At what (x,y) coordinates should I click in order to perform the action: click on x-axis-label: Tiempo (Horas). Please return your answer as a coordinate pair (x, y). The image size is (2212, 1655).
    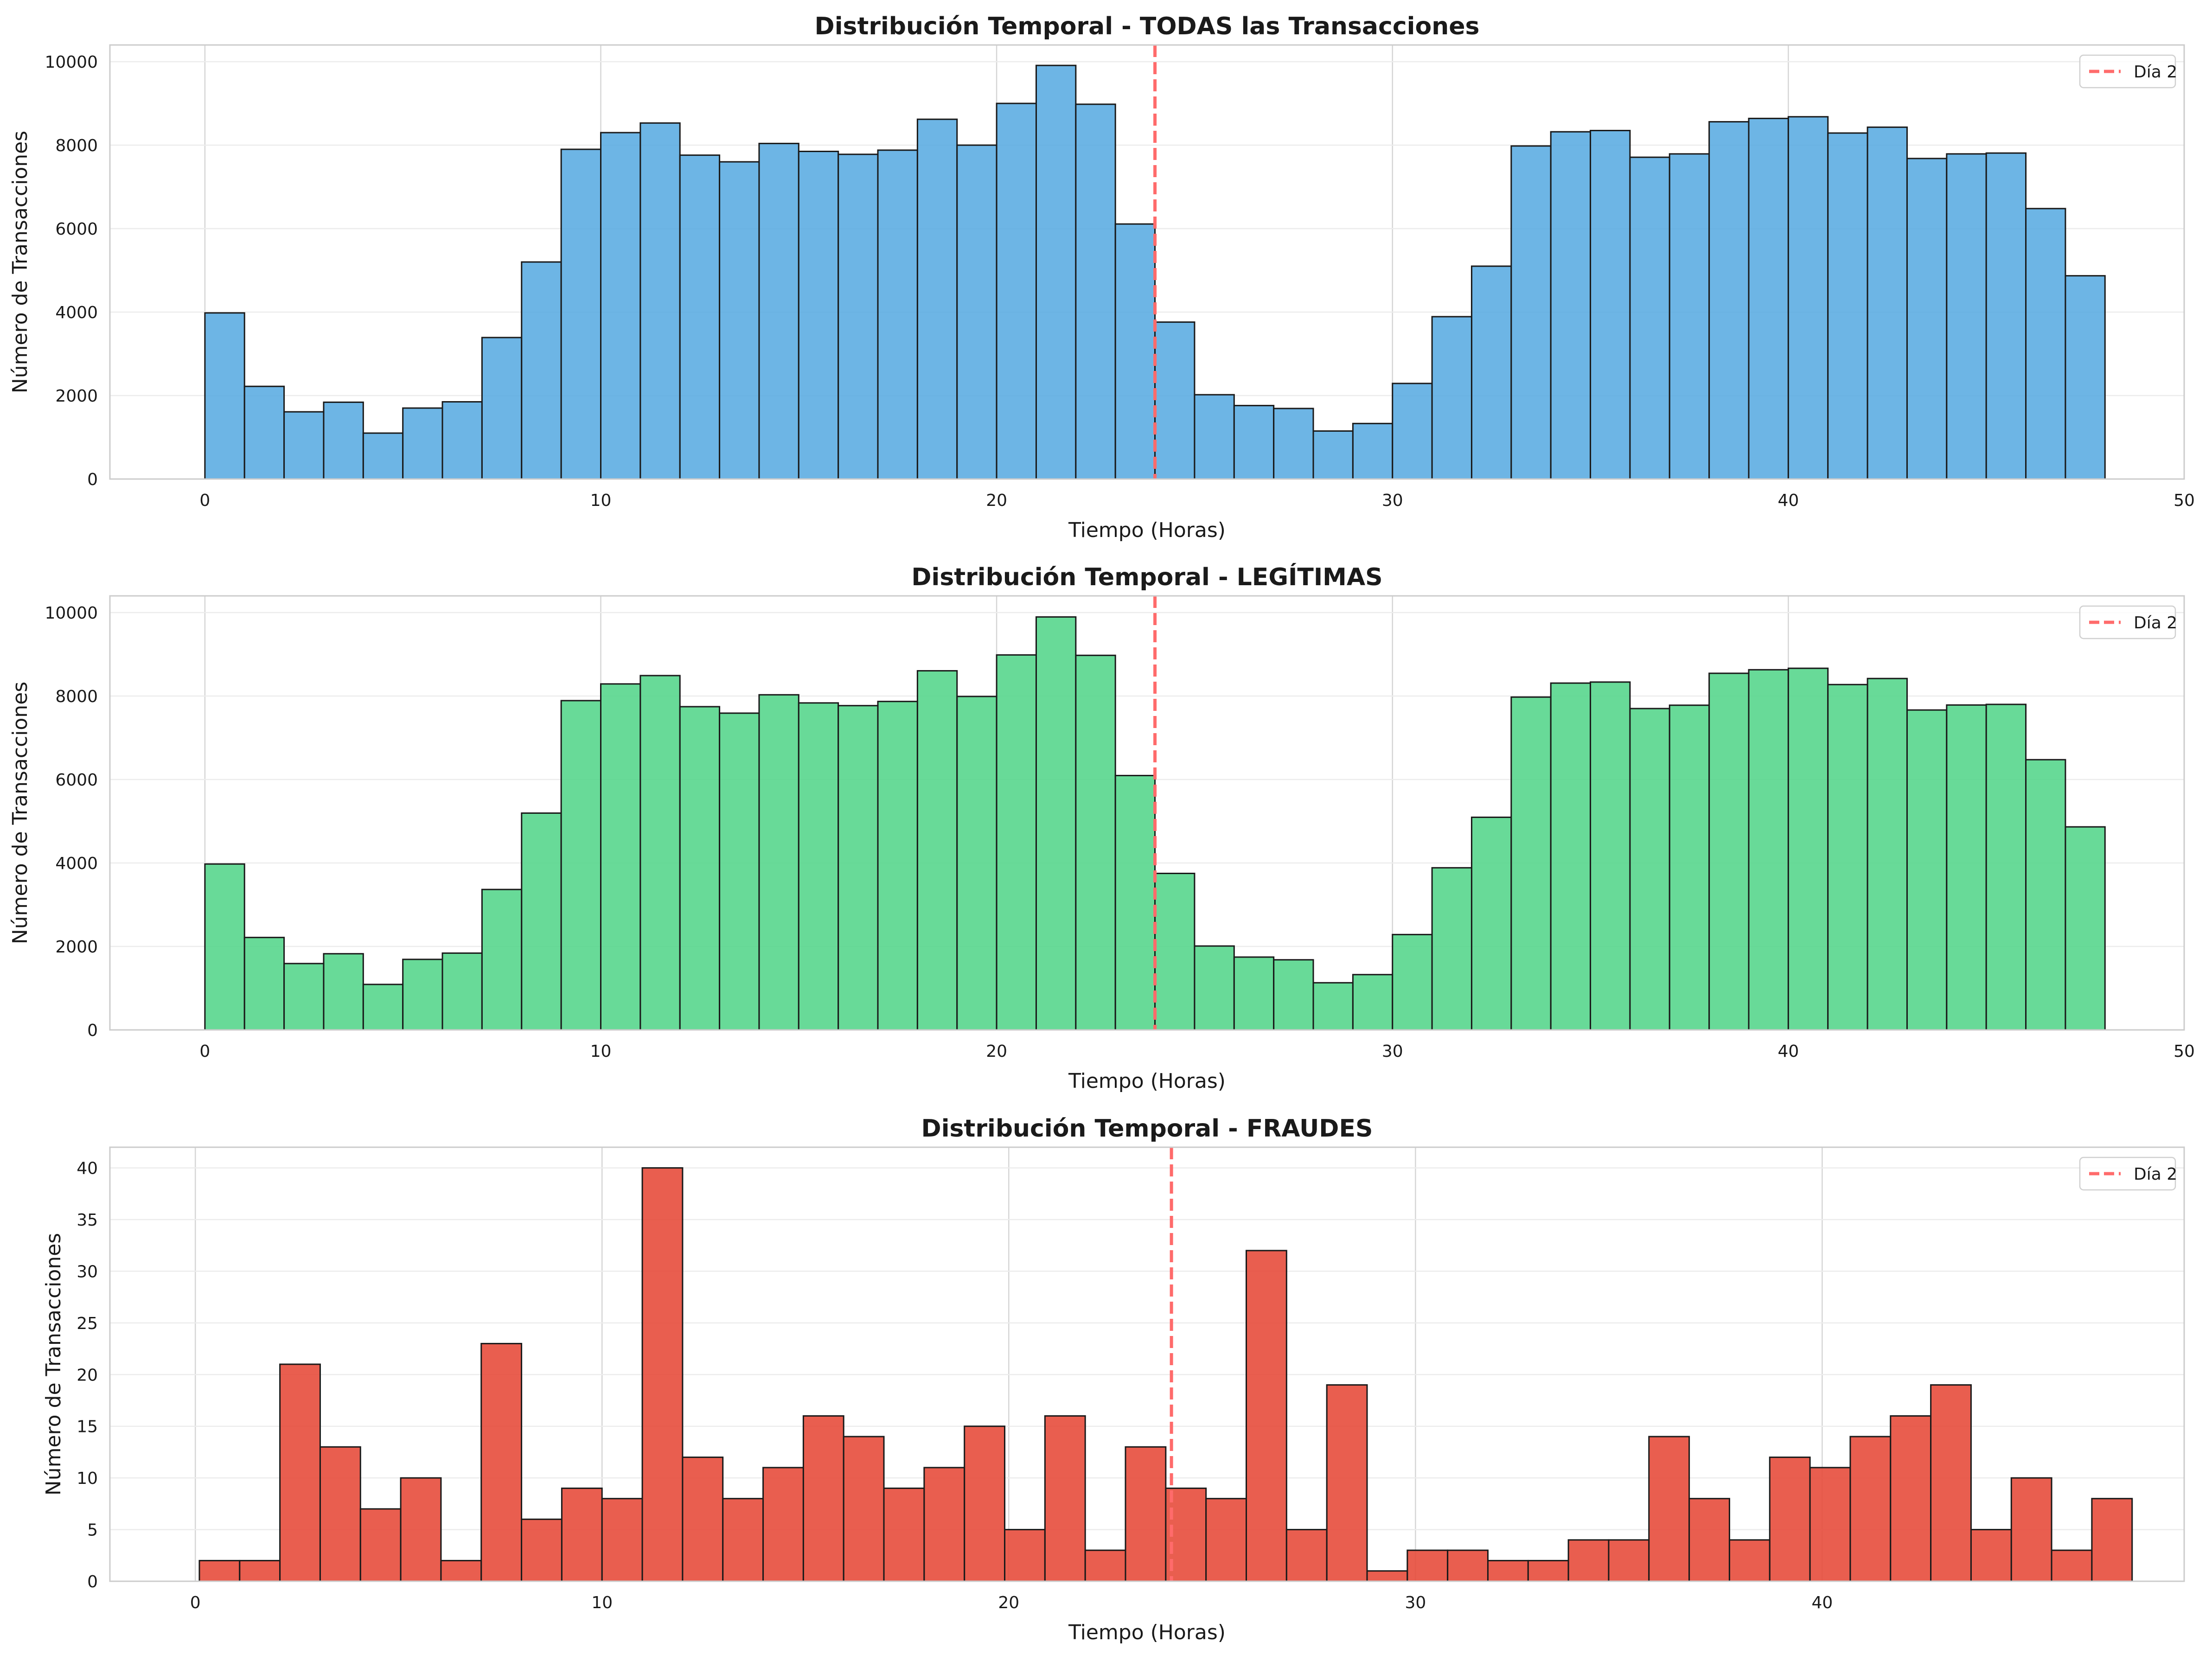
    Looking at the image, I should click on (1147, 530).